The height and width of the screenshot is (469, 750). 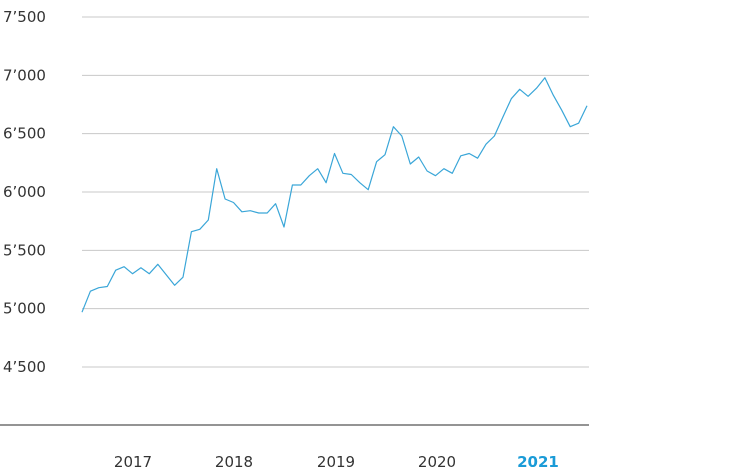 What do you see at coordinates (24, 250) in the screenshot?
I see `y-tick-label: 5’500` at bounding box center [24, 250].